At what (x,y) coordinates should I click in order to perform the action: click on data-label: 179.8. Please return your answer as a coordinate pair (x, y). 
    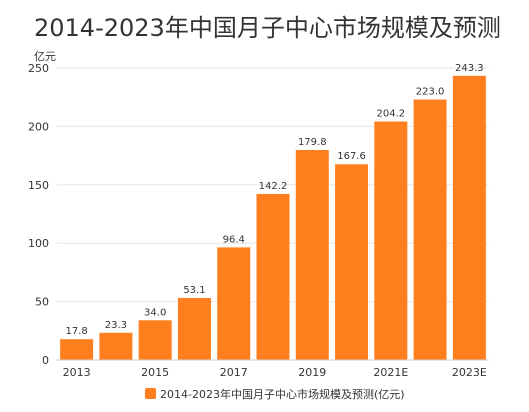
    Looking at the image, I should click on (312, 142).